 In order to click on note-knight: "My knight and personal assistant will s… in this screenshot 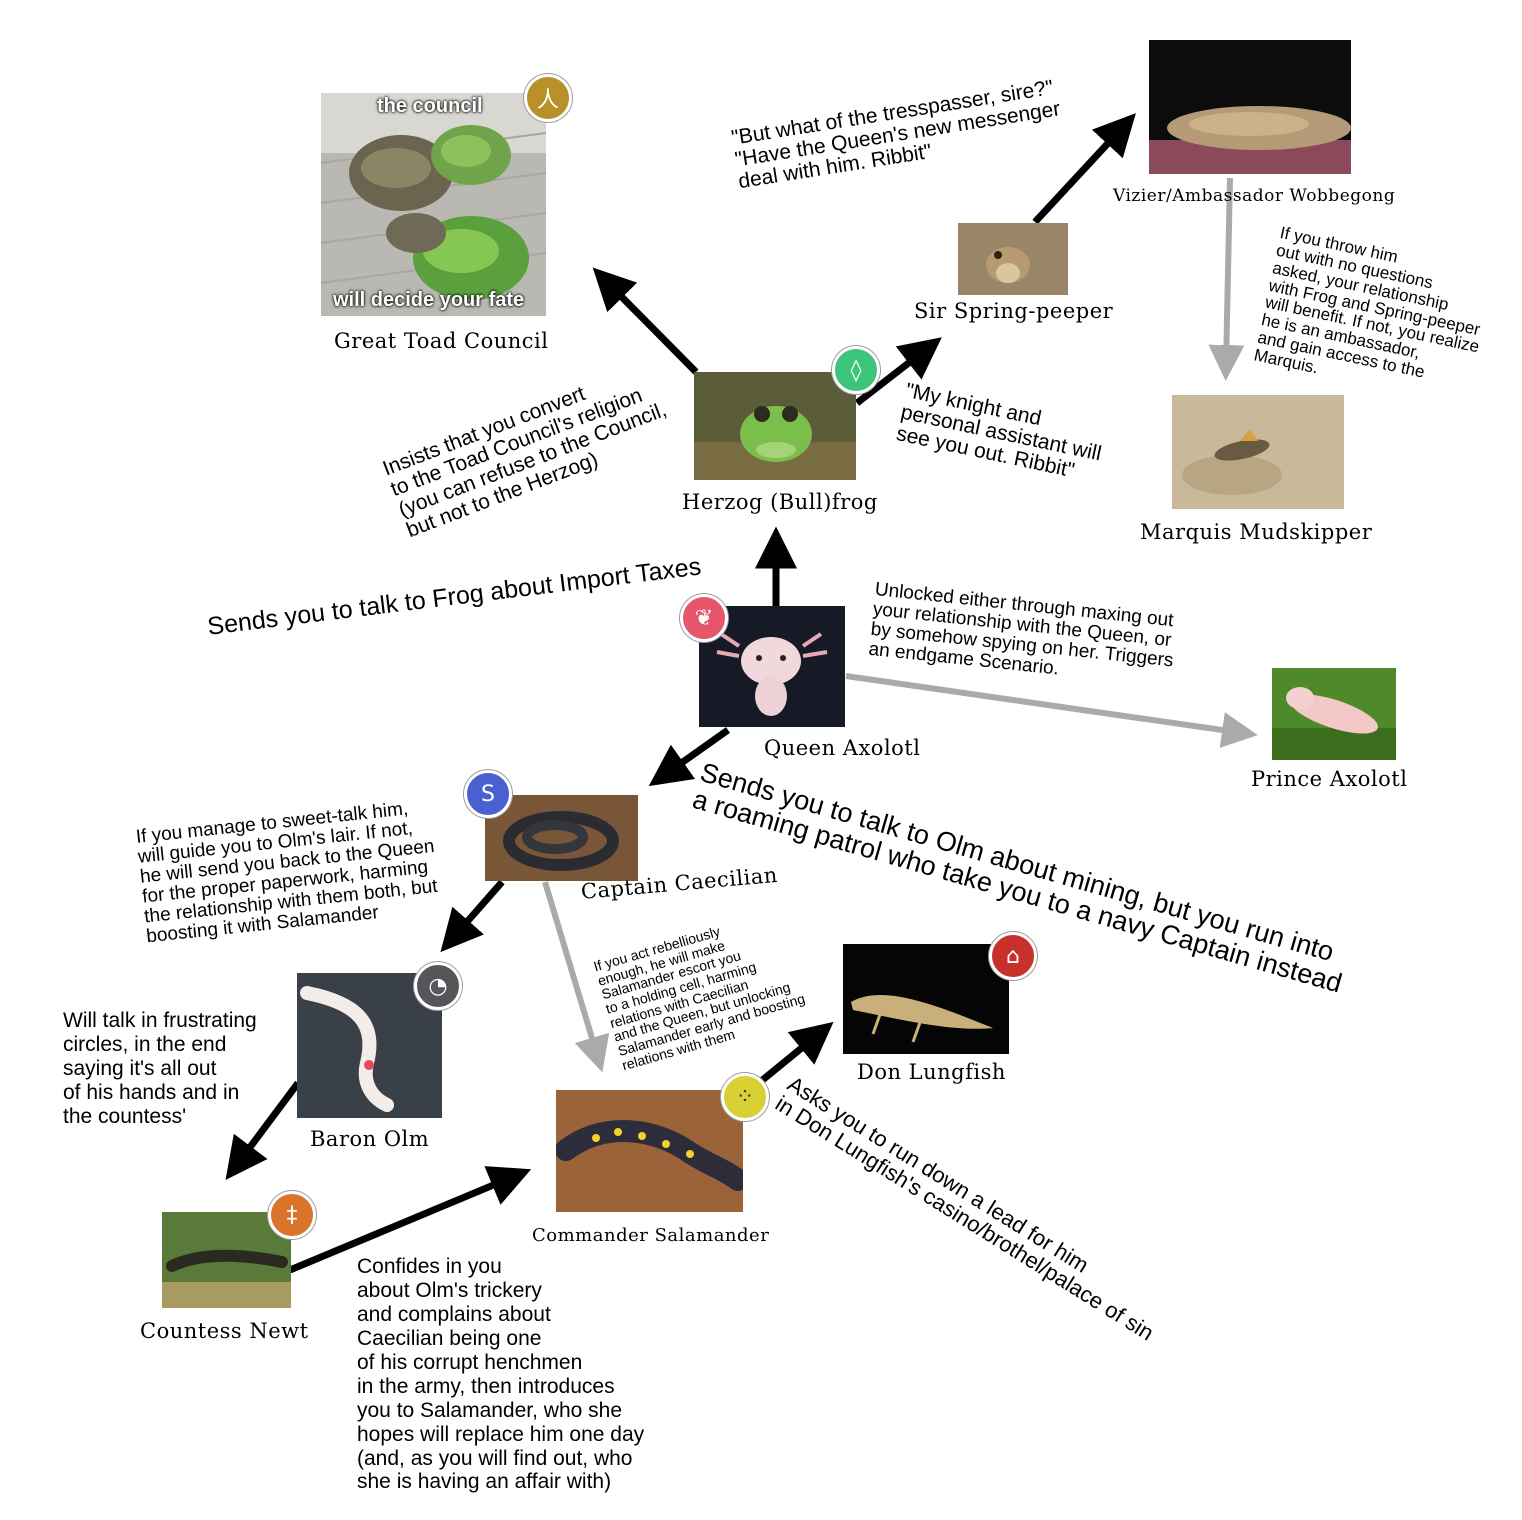, I will do `click(999, 431)`.